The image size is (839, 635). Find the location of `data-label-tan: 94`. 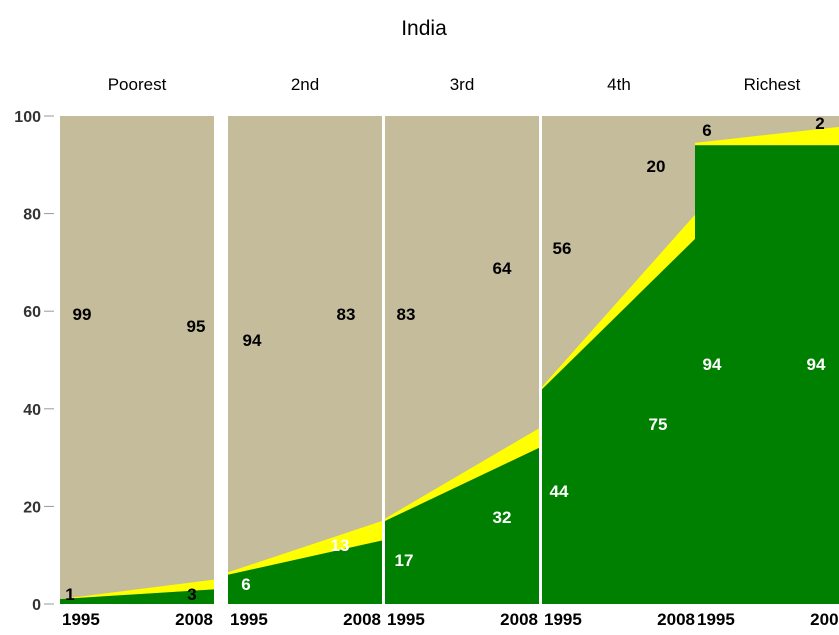

data-label-tan: 94 is located at coordinates (252, 340).